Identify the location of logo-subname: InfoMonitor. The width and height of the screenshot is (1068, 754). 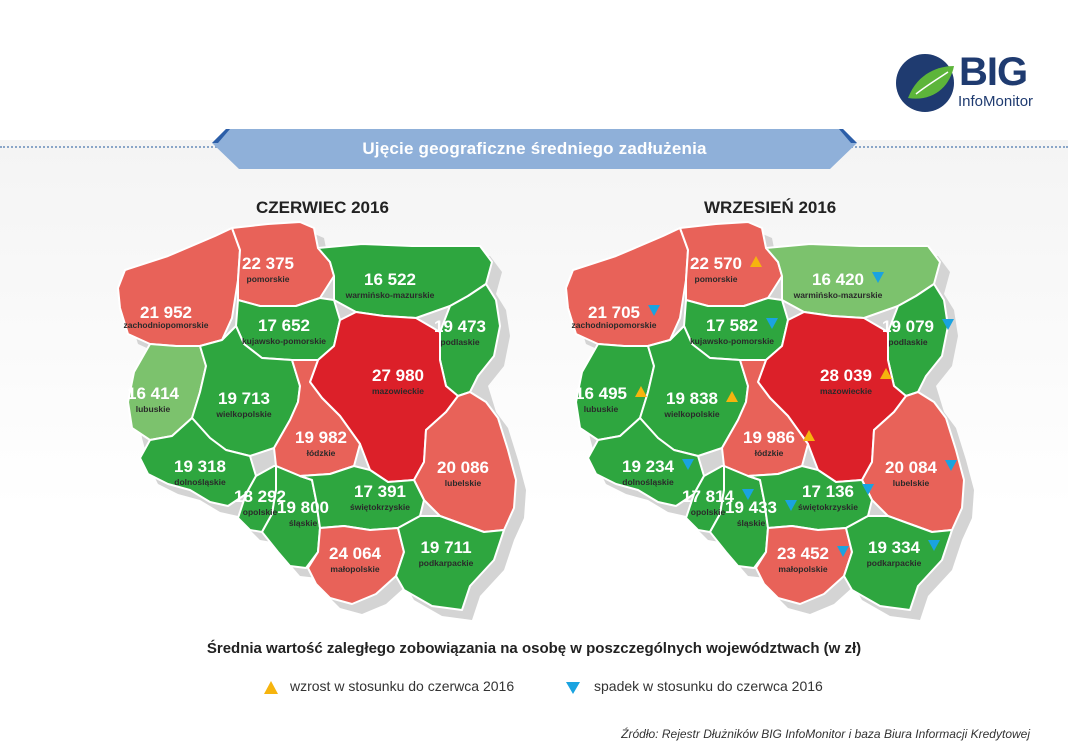
(996, 101).